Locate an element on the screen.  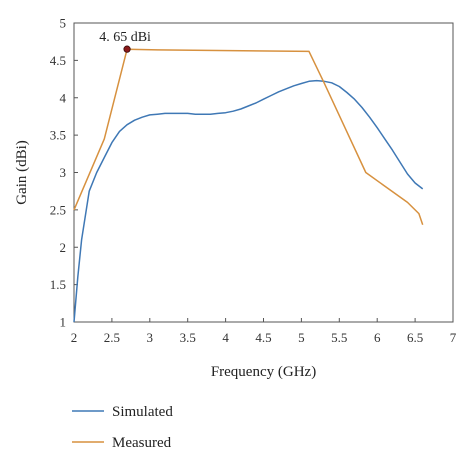
legend: Simulated Measured is located at coordinates (122, 427).